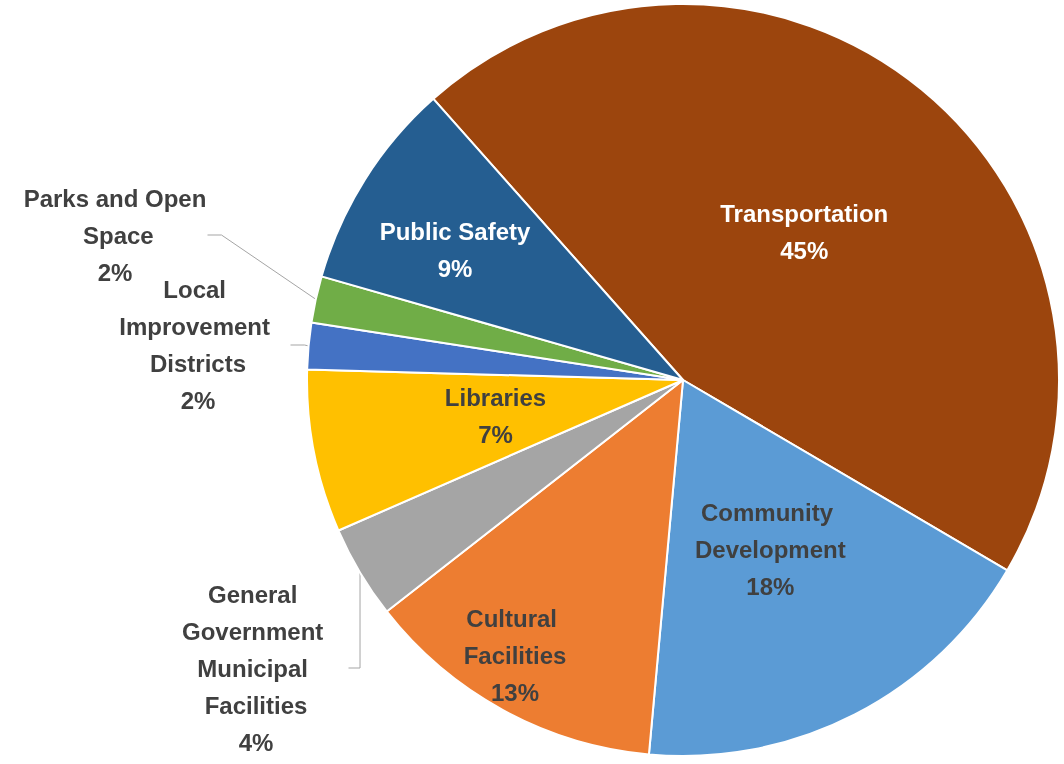  Describe the element at coordinates (495, 398) in the screenshot. I see `slice-label: Libraries` at that location.